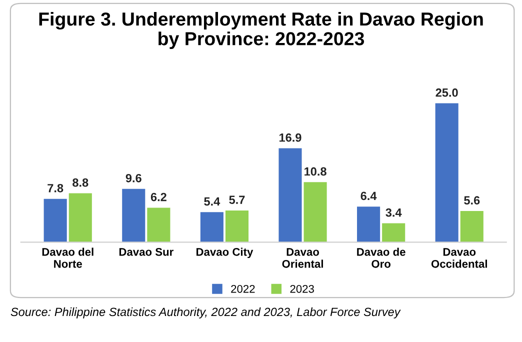 The width and height of the screenshot is (522, 342). What do you see at coordinates (146, 252) in the screenshot?
I see `x-tick-label: Davao Sur` at bounding box center [146, 252].